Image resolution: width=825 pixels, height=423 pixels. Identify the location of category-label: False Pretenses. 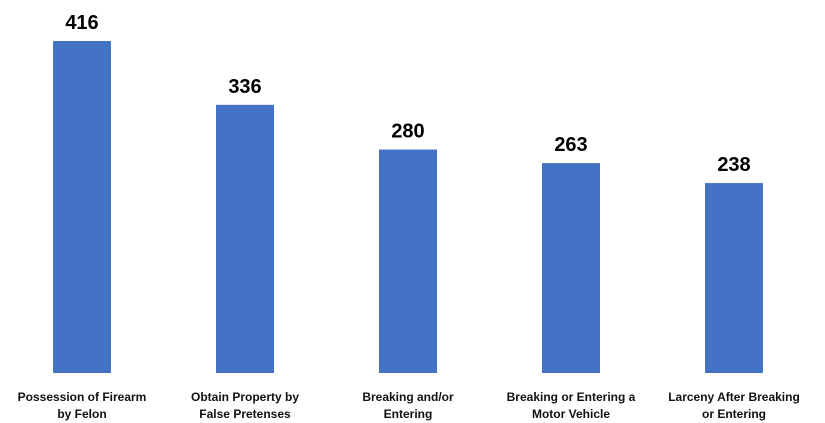
(245, 414).